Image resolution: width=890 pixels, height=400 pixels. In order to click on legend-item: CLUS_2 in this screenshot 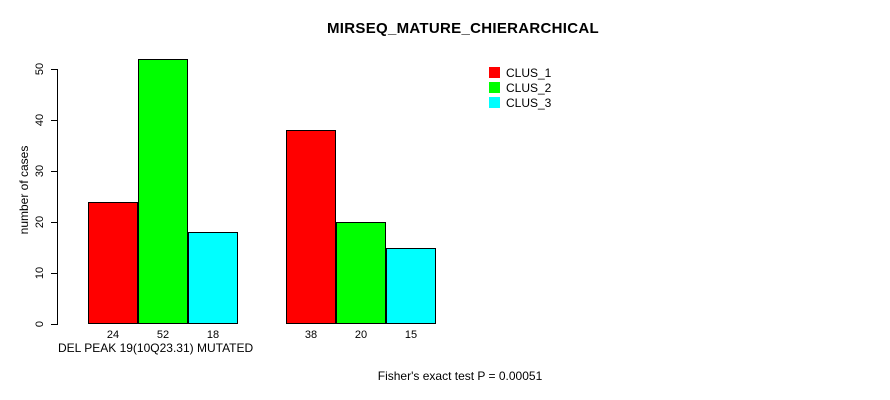, I will do `click(520, 87)`.